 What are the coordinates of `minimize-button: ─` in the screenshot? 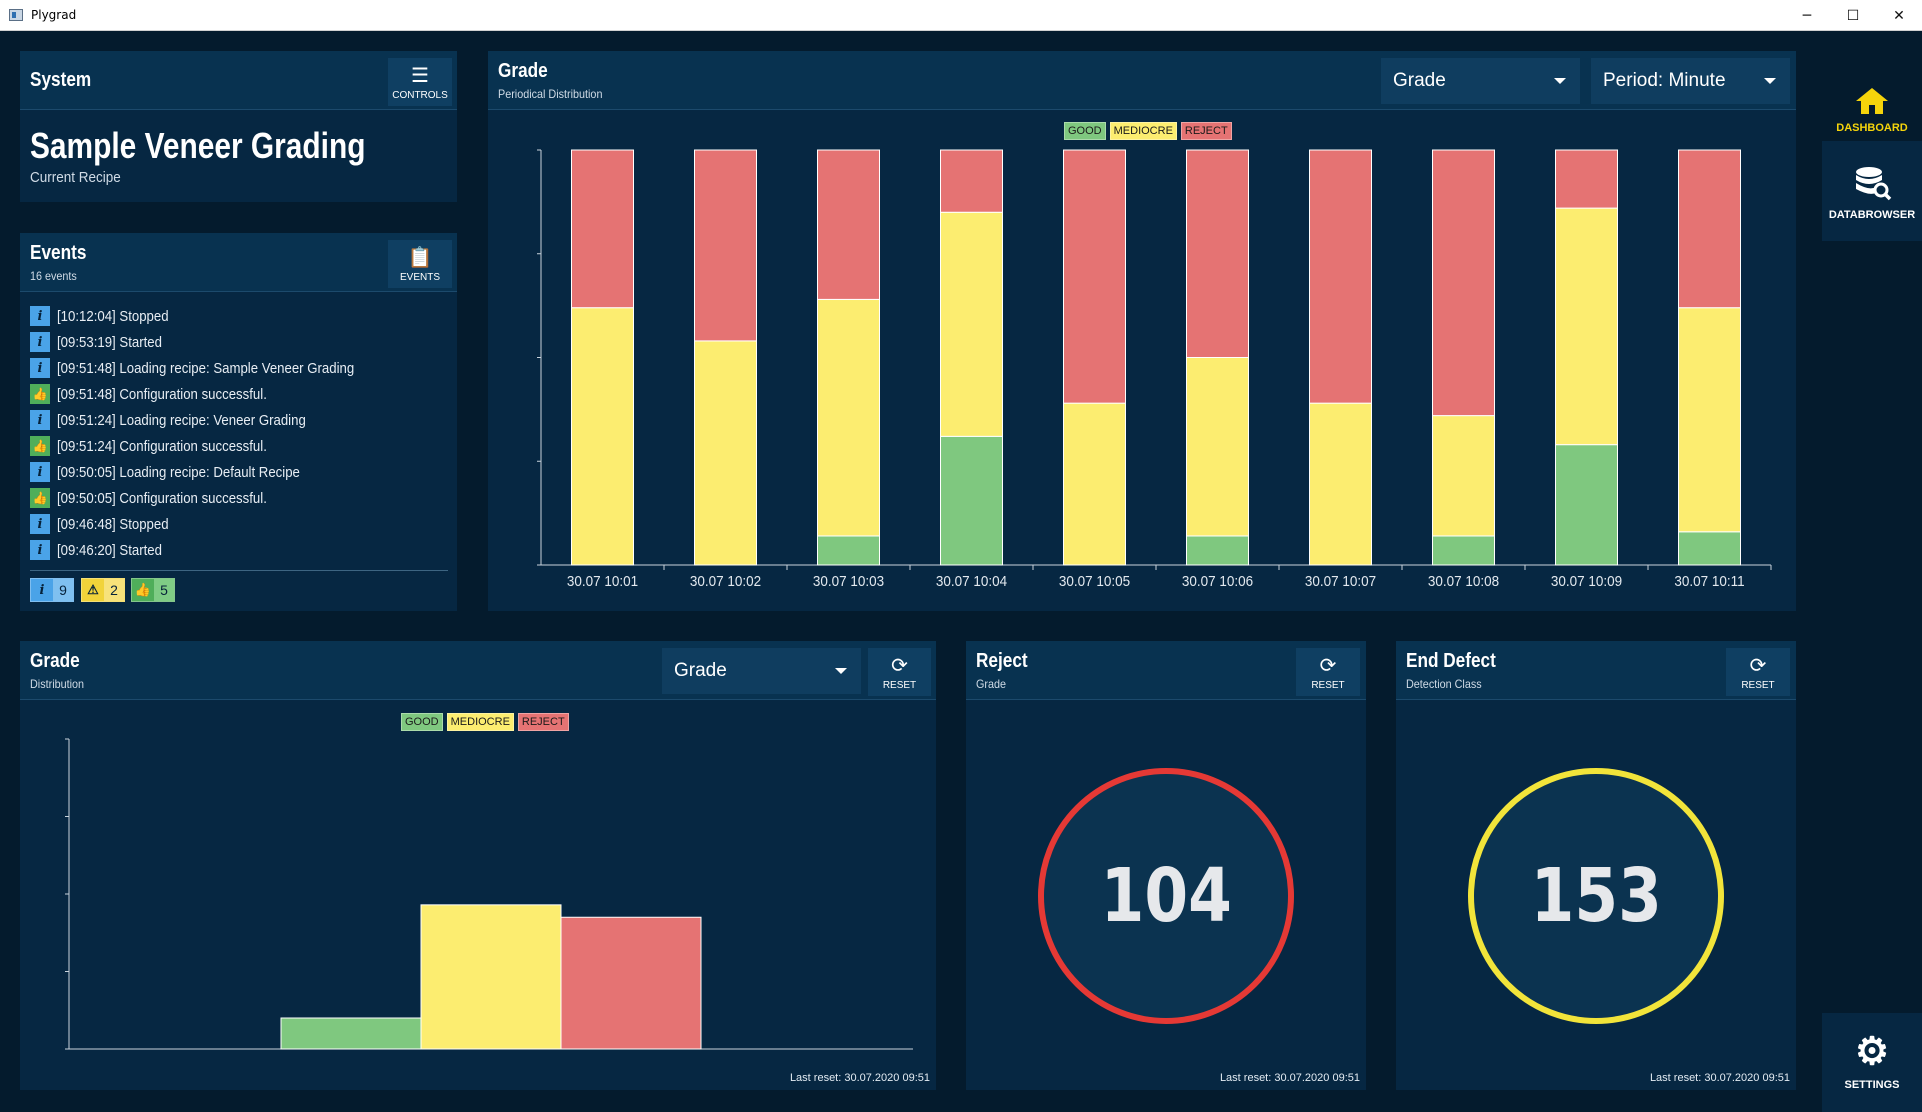 It's located at (1807, 15).